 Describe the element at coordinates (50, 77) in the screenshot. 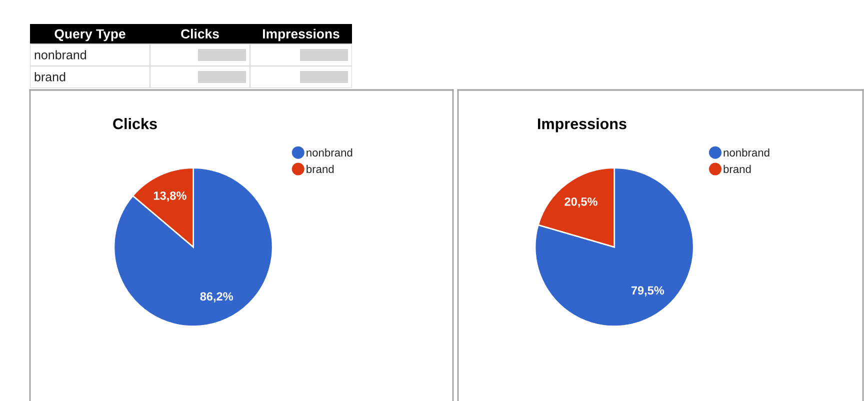

I see `text: brand` at that location.